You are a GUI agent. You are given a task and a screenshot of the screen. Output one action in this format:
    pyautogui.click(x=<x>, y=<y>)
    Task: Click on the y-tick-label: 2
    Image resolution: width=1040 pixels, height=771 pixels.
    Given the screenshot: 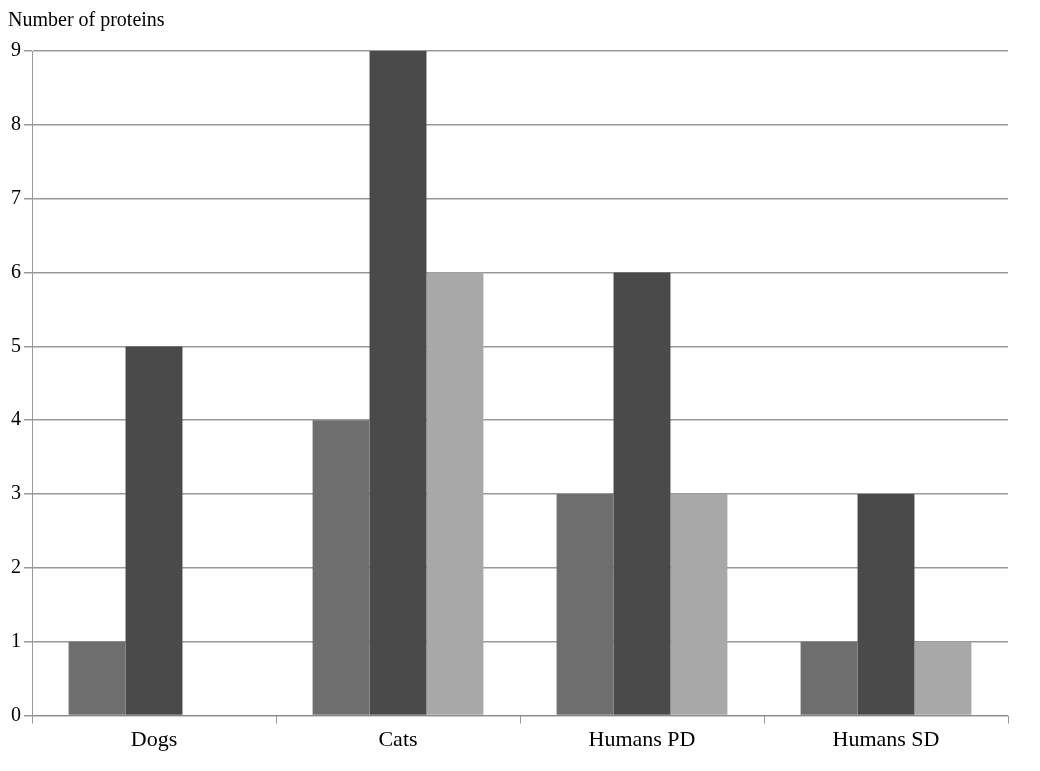 What is the action you would take?
    pyautogui.click(x=16, y=566)
    